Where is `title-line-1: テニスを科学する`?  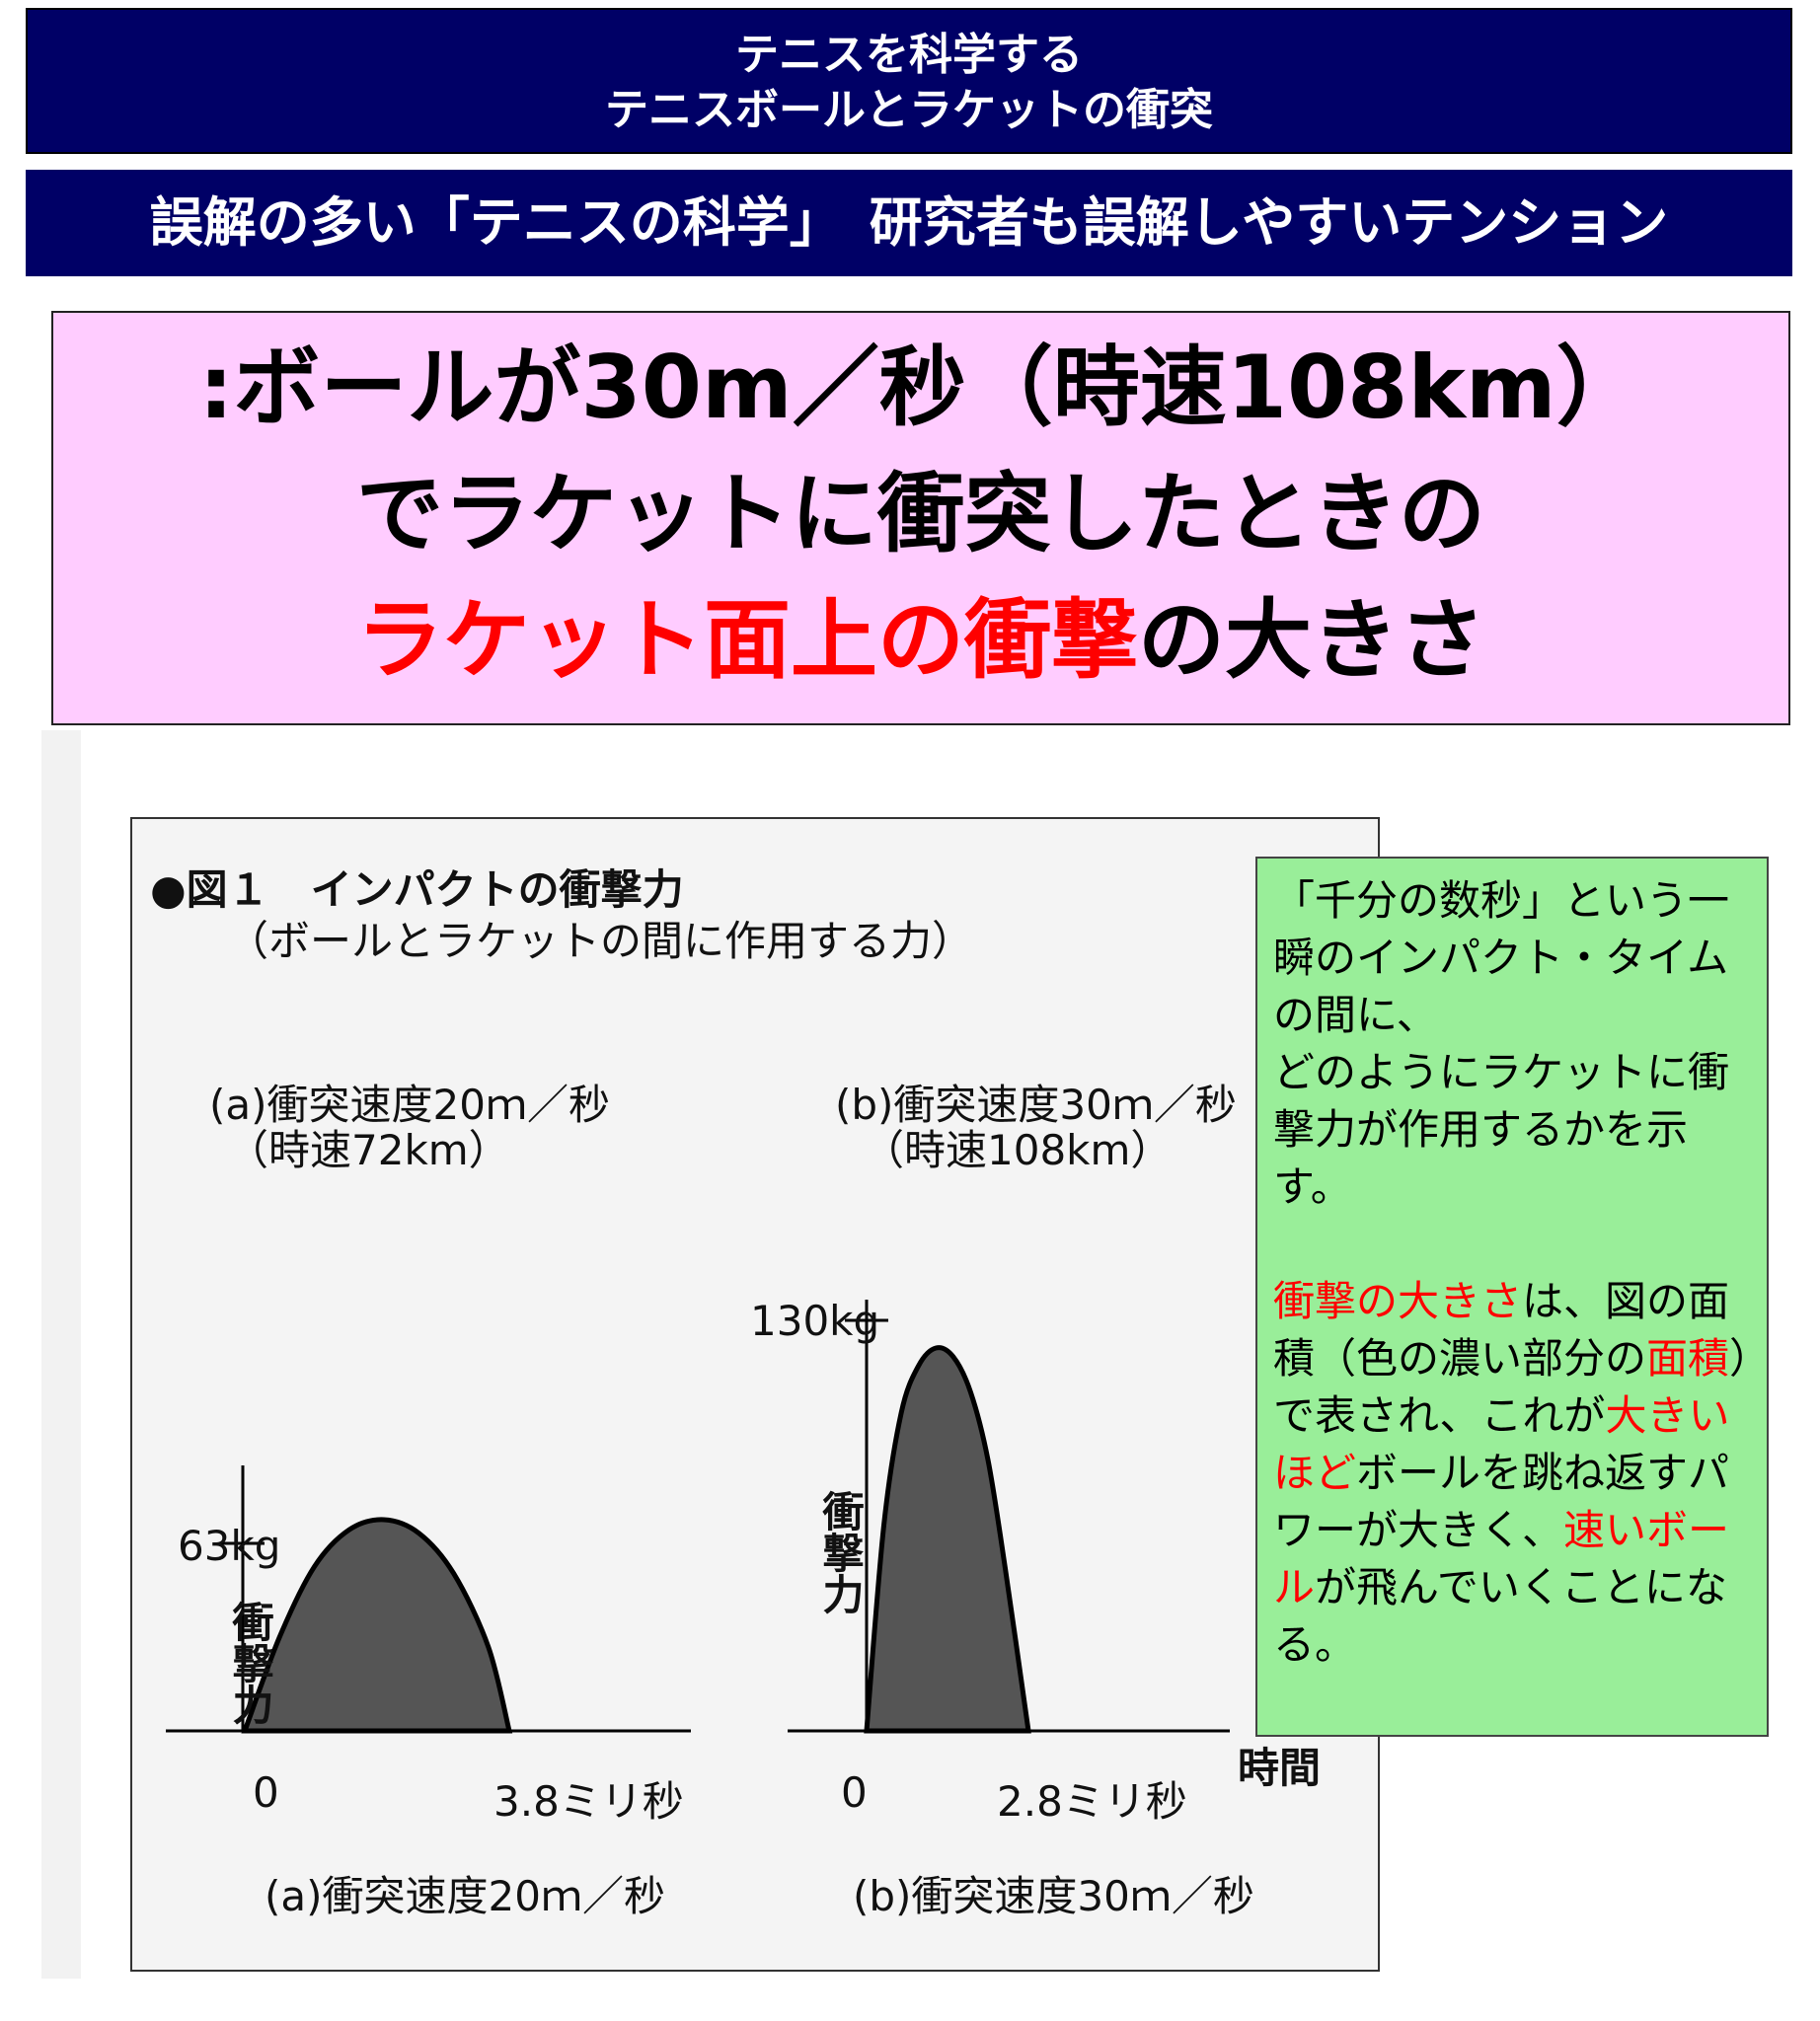
title-line-1: テニスを科学する is located at coordinates (909, 55).